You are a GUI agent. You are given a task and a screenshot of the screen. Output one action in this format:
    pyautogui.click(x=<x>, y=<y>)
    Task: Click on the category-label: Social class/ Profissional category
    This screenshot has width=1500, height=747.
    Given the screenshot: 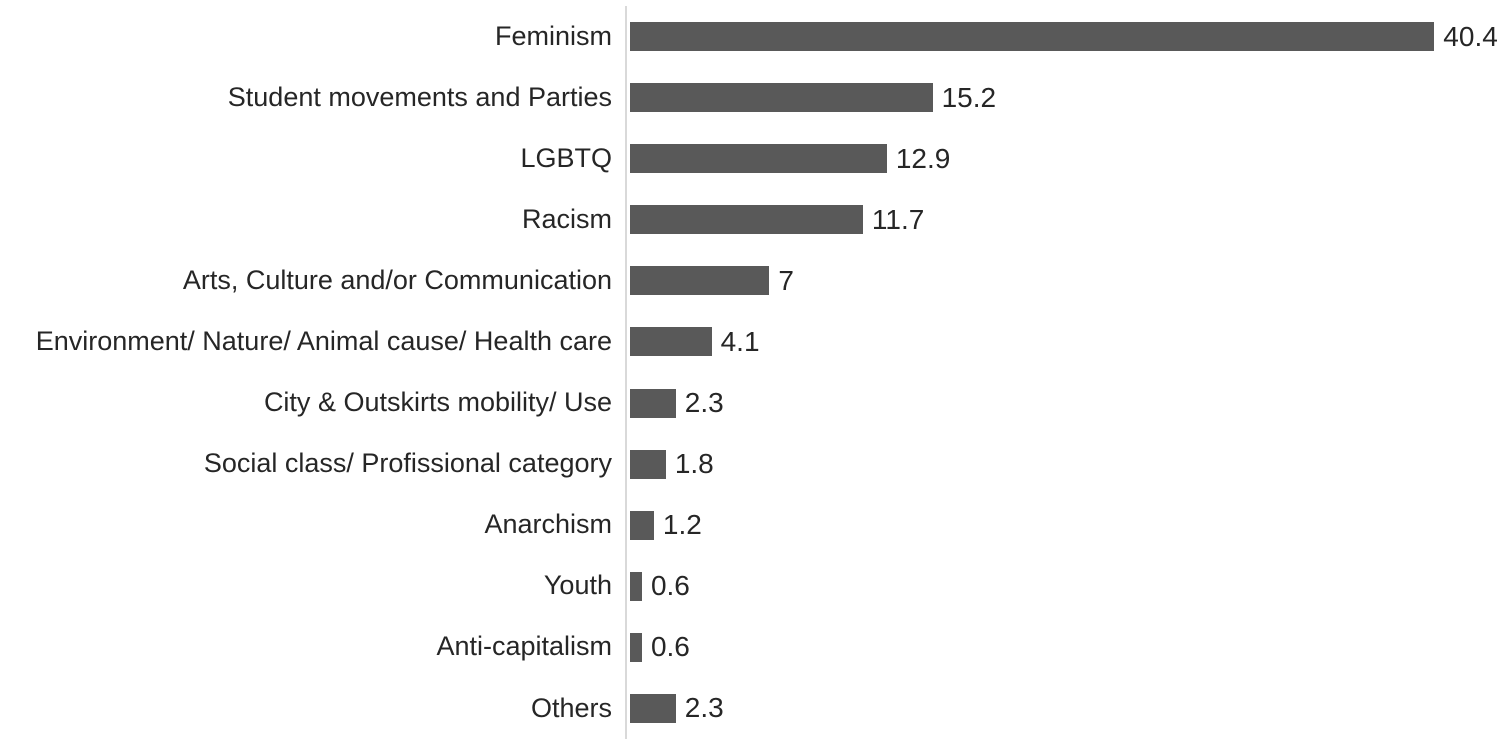 What is the action you would take?
    pyautogui.click(x=407, y=463)
    